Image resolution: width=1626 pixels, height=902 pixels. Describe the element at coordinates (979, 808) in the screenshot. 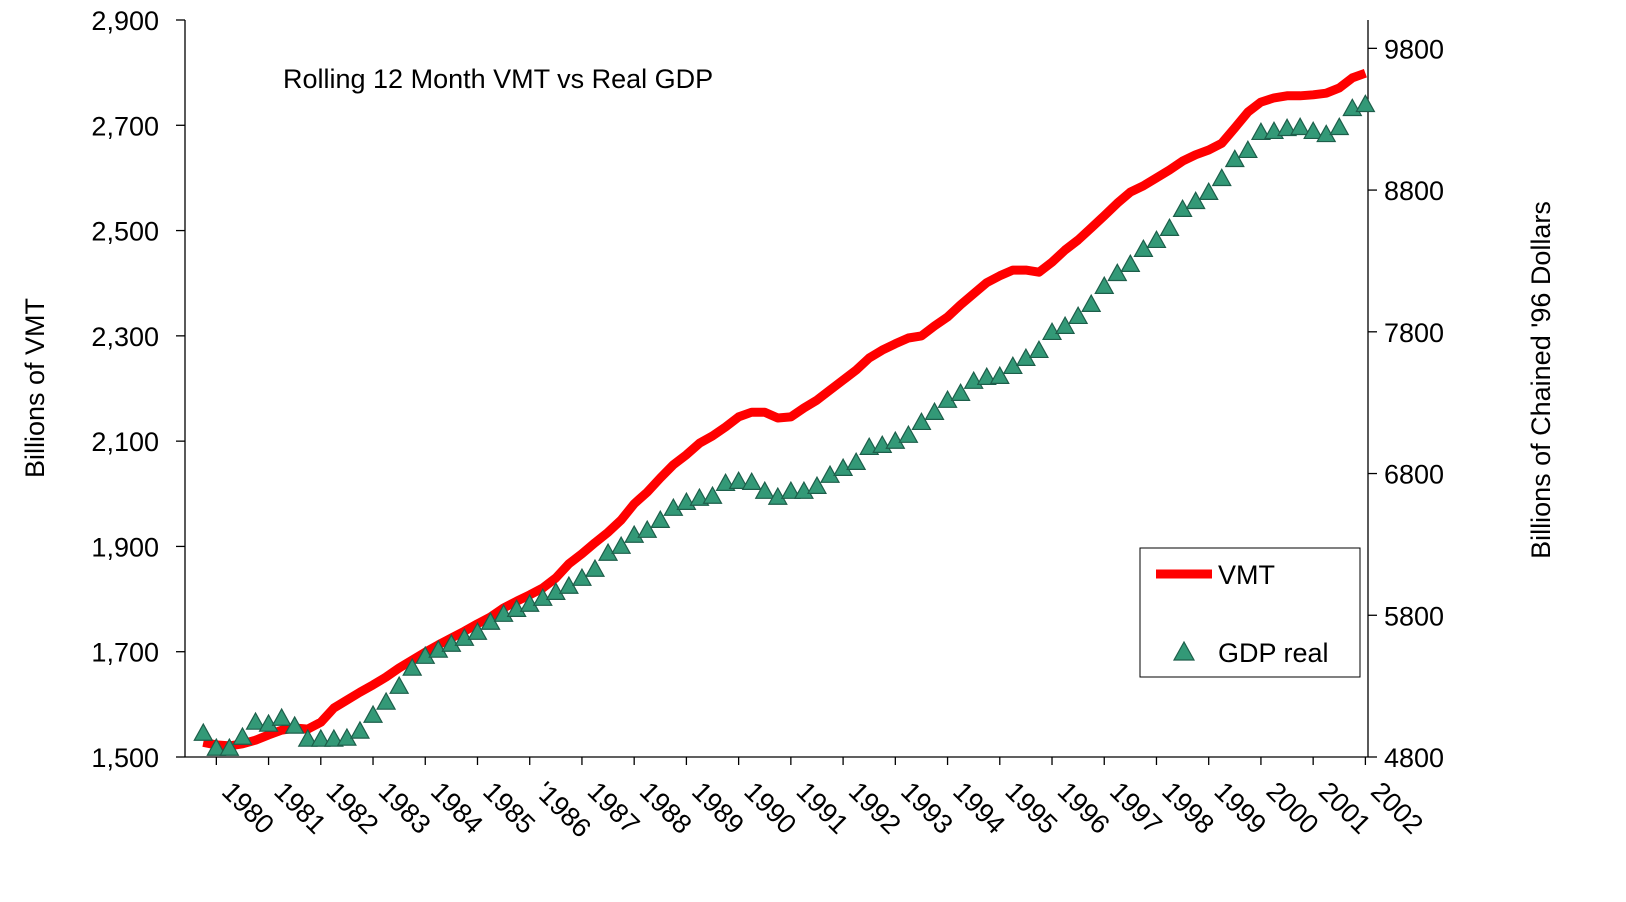

I see `x-tick-label: 1994` at that location.